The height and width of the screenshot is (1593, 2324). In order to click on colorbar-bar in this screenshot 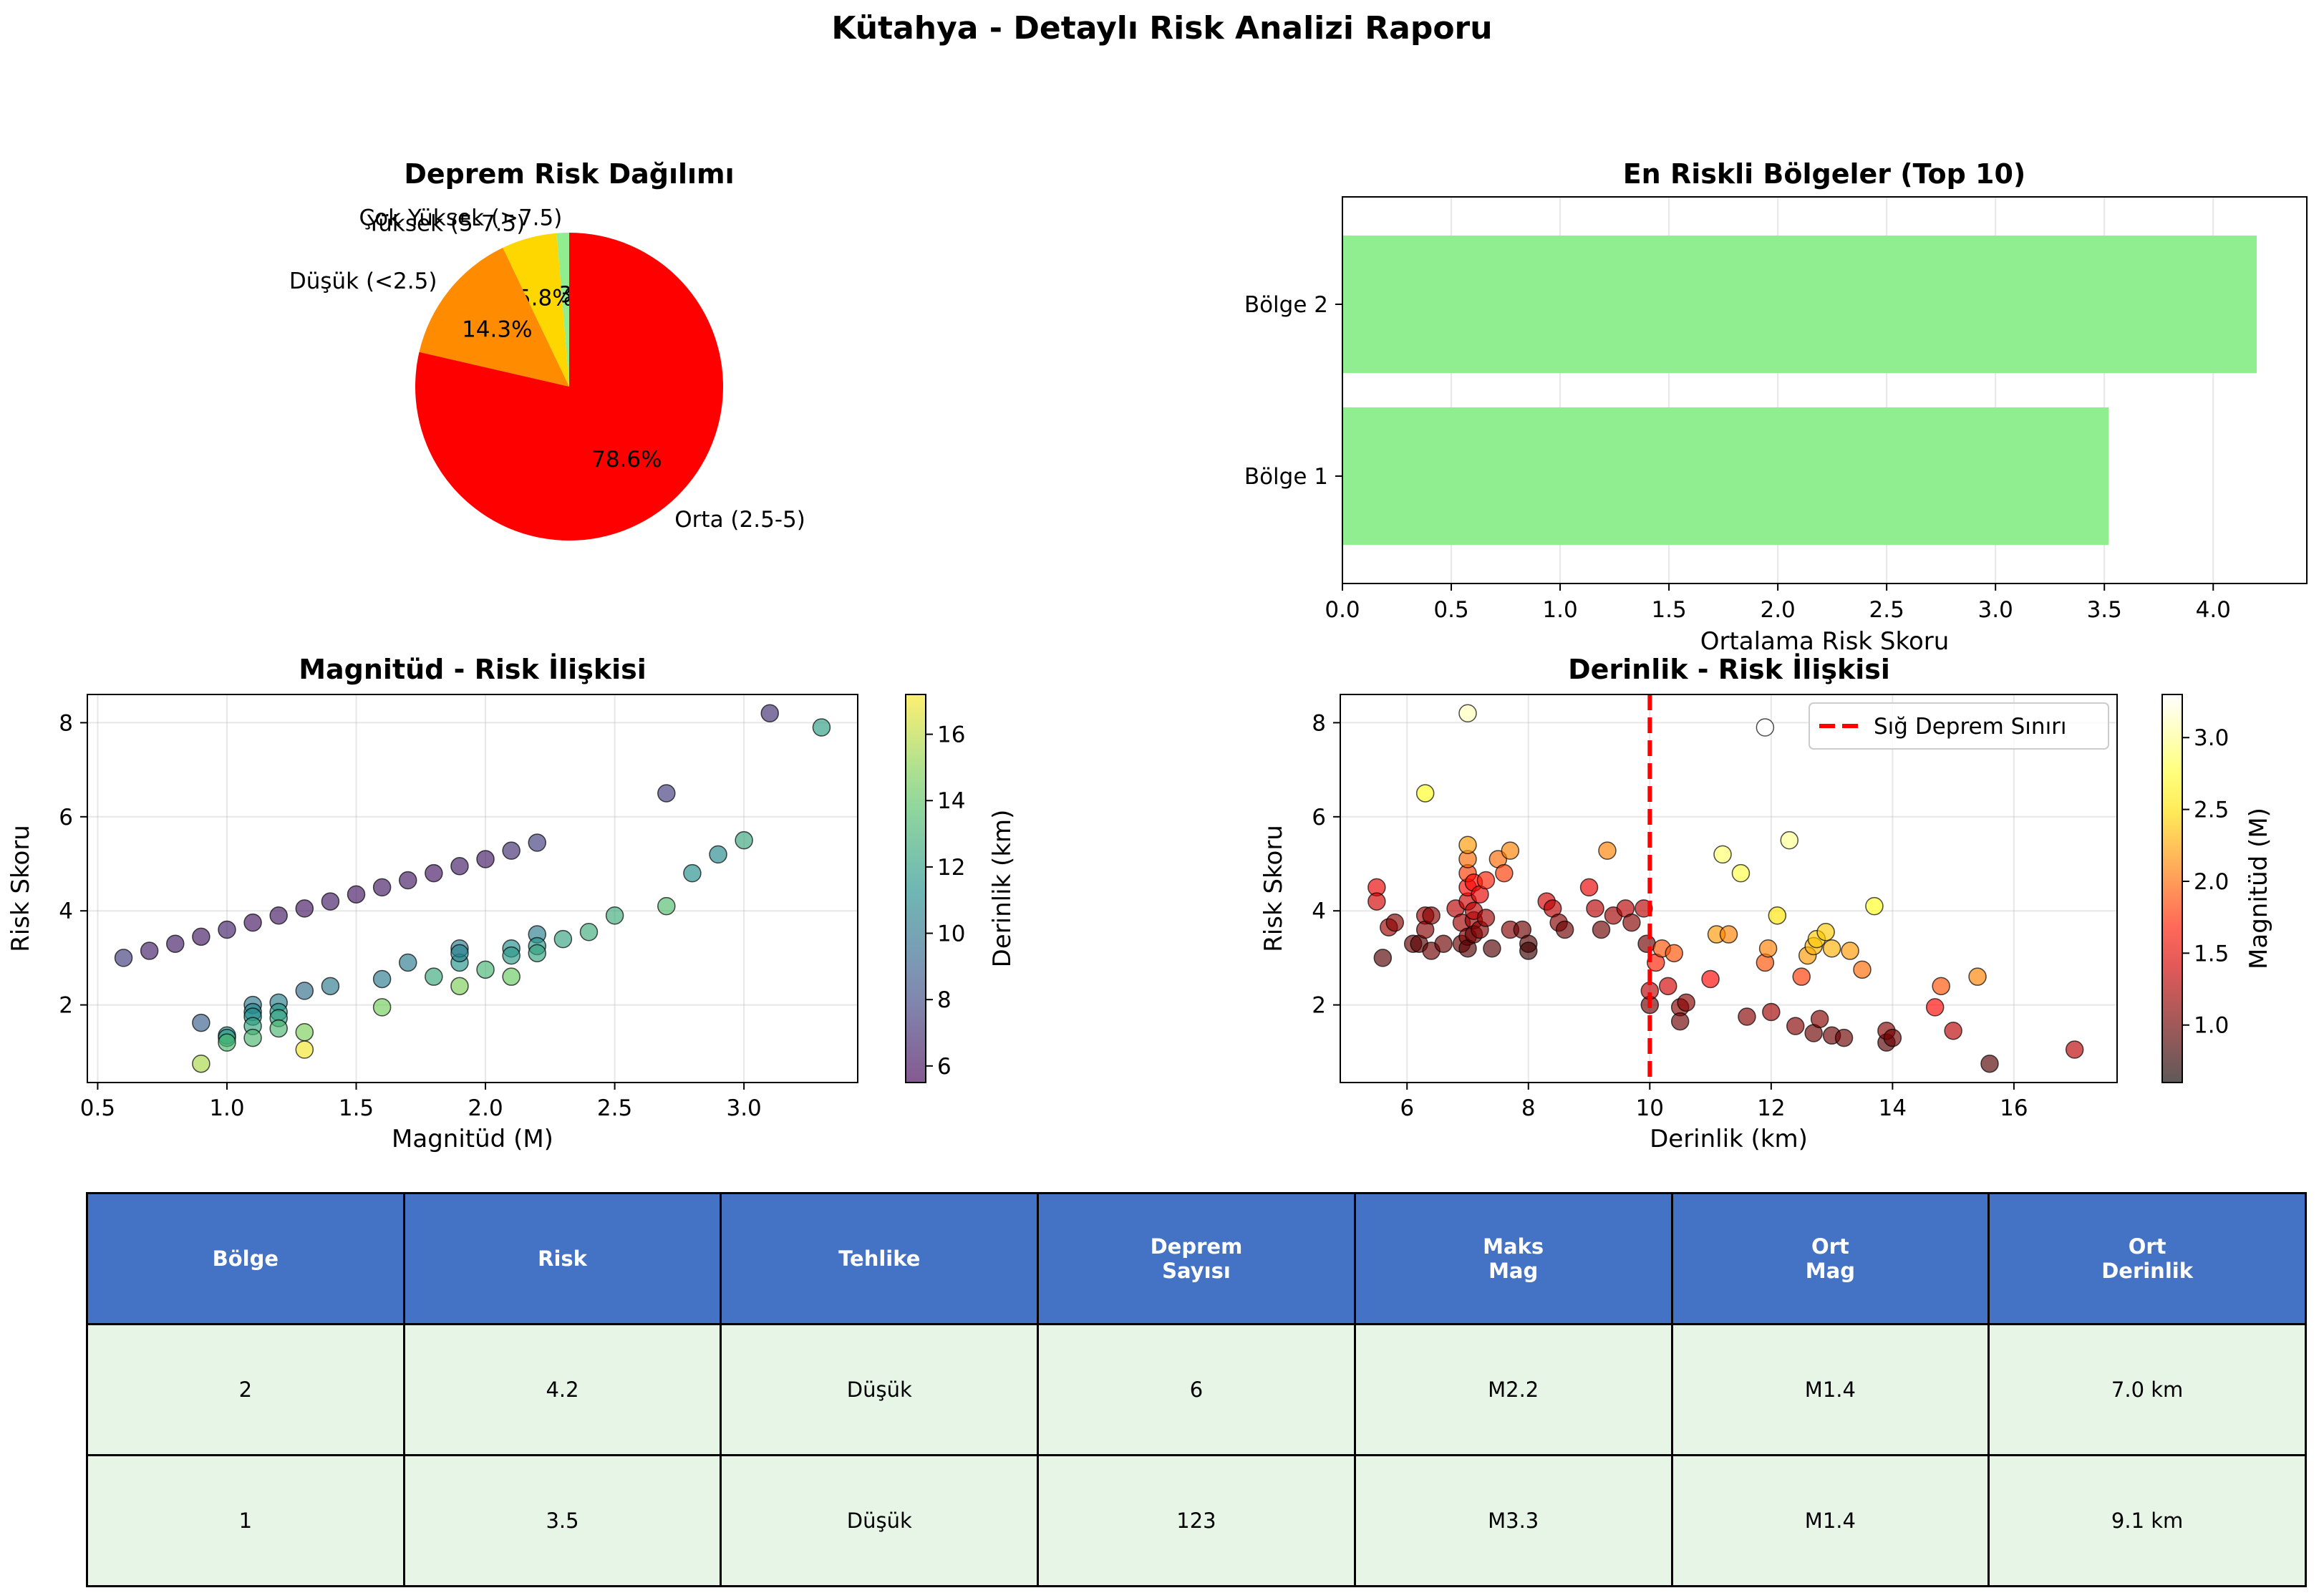, I will do `click(2172, 888)`.